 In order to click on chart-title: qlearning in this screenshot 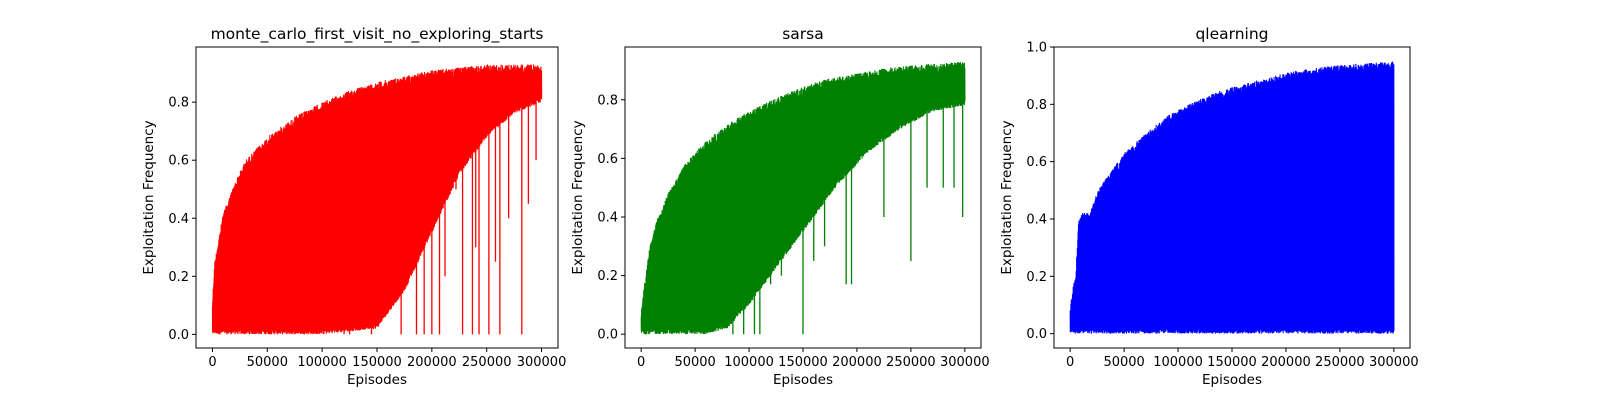, I will do `click(1231, 34)`.